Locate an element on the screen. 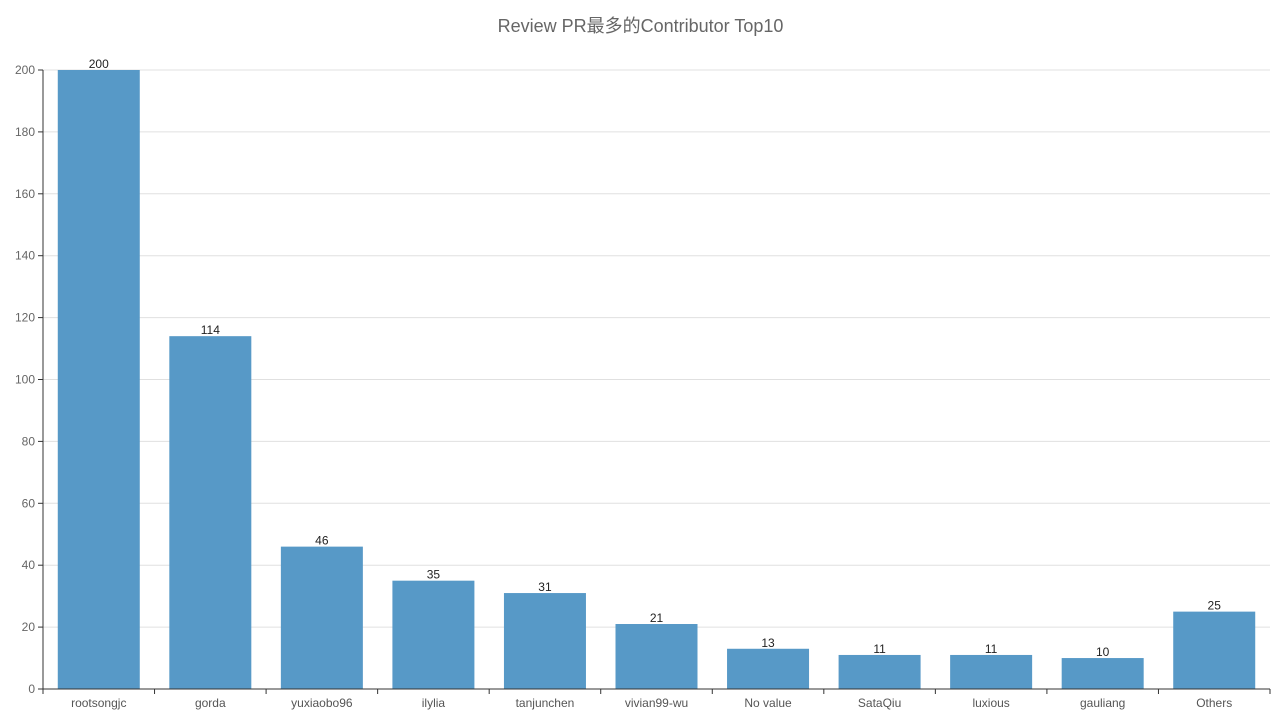  x-tick-label: gauliang is located at coordinates (1102, 703).